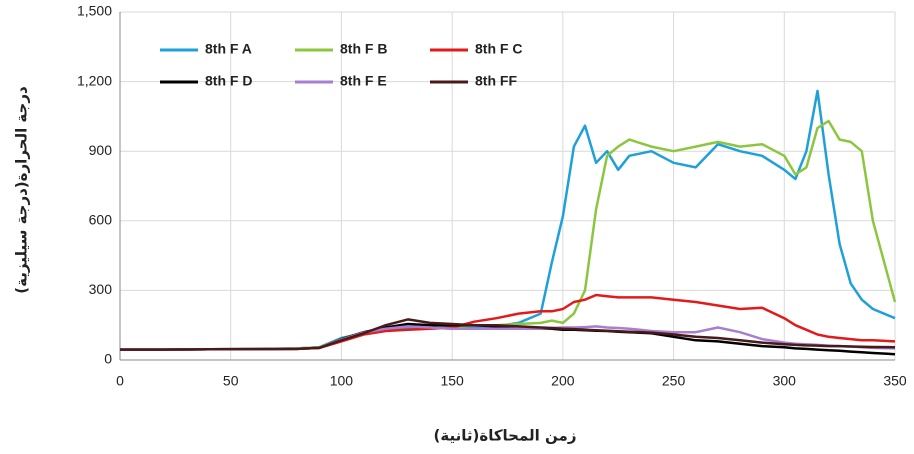  What do you see at coordinates (231, 381) in the screenshot?
I see `x-tick-label: 50` at bounding box center [231, 381].